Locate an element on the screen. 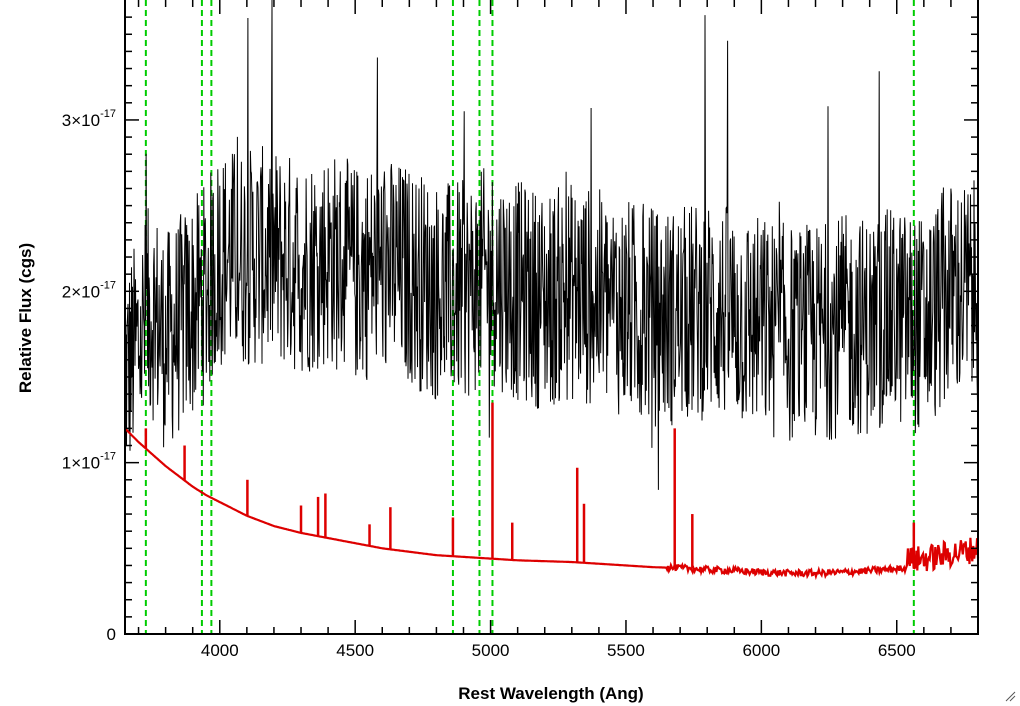 The height and width of the screenshot is (706, 1020). y-tick-label: 1×10⁻¹⁷ is located at coordinates (89, 462).